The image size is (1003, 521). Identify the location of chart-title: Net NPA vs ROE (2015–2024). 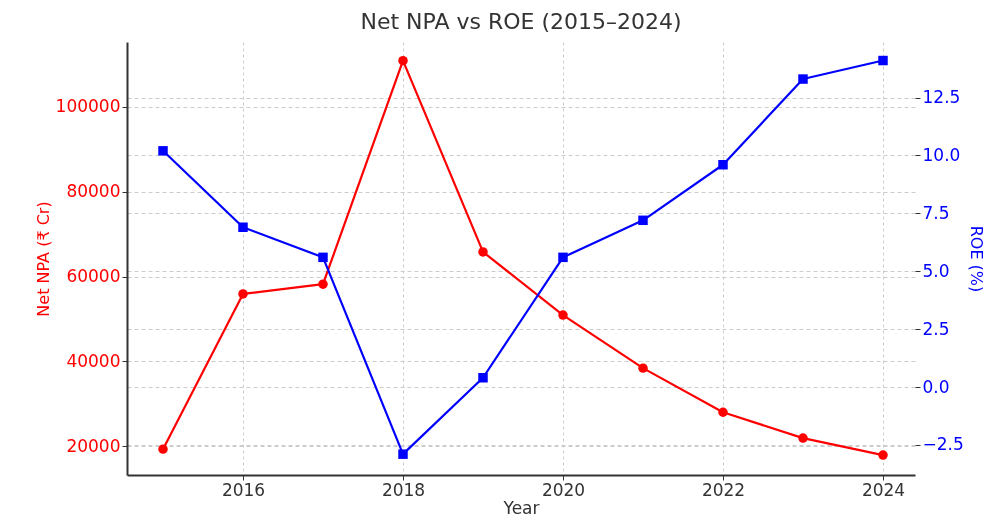
(521, 21).